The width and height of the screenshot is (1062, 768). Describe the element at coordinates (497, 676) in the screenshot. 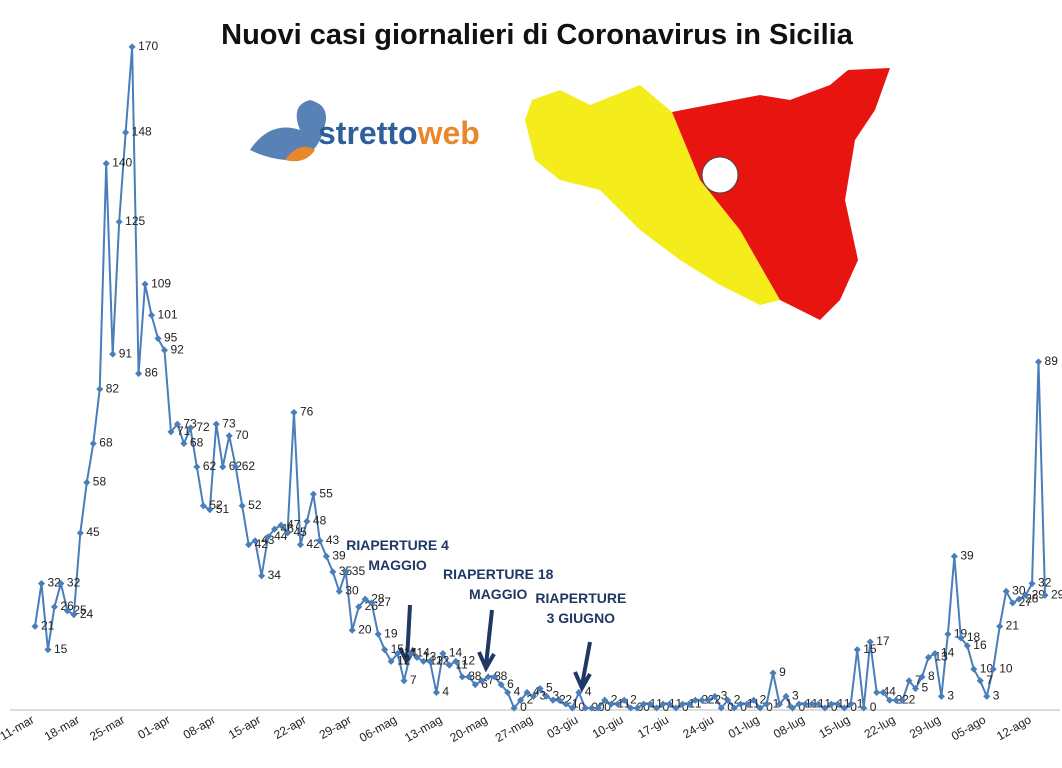

I see `value-label: 8` at that location.